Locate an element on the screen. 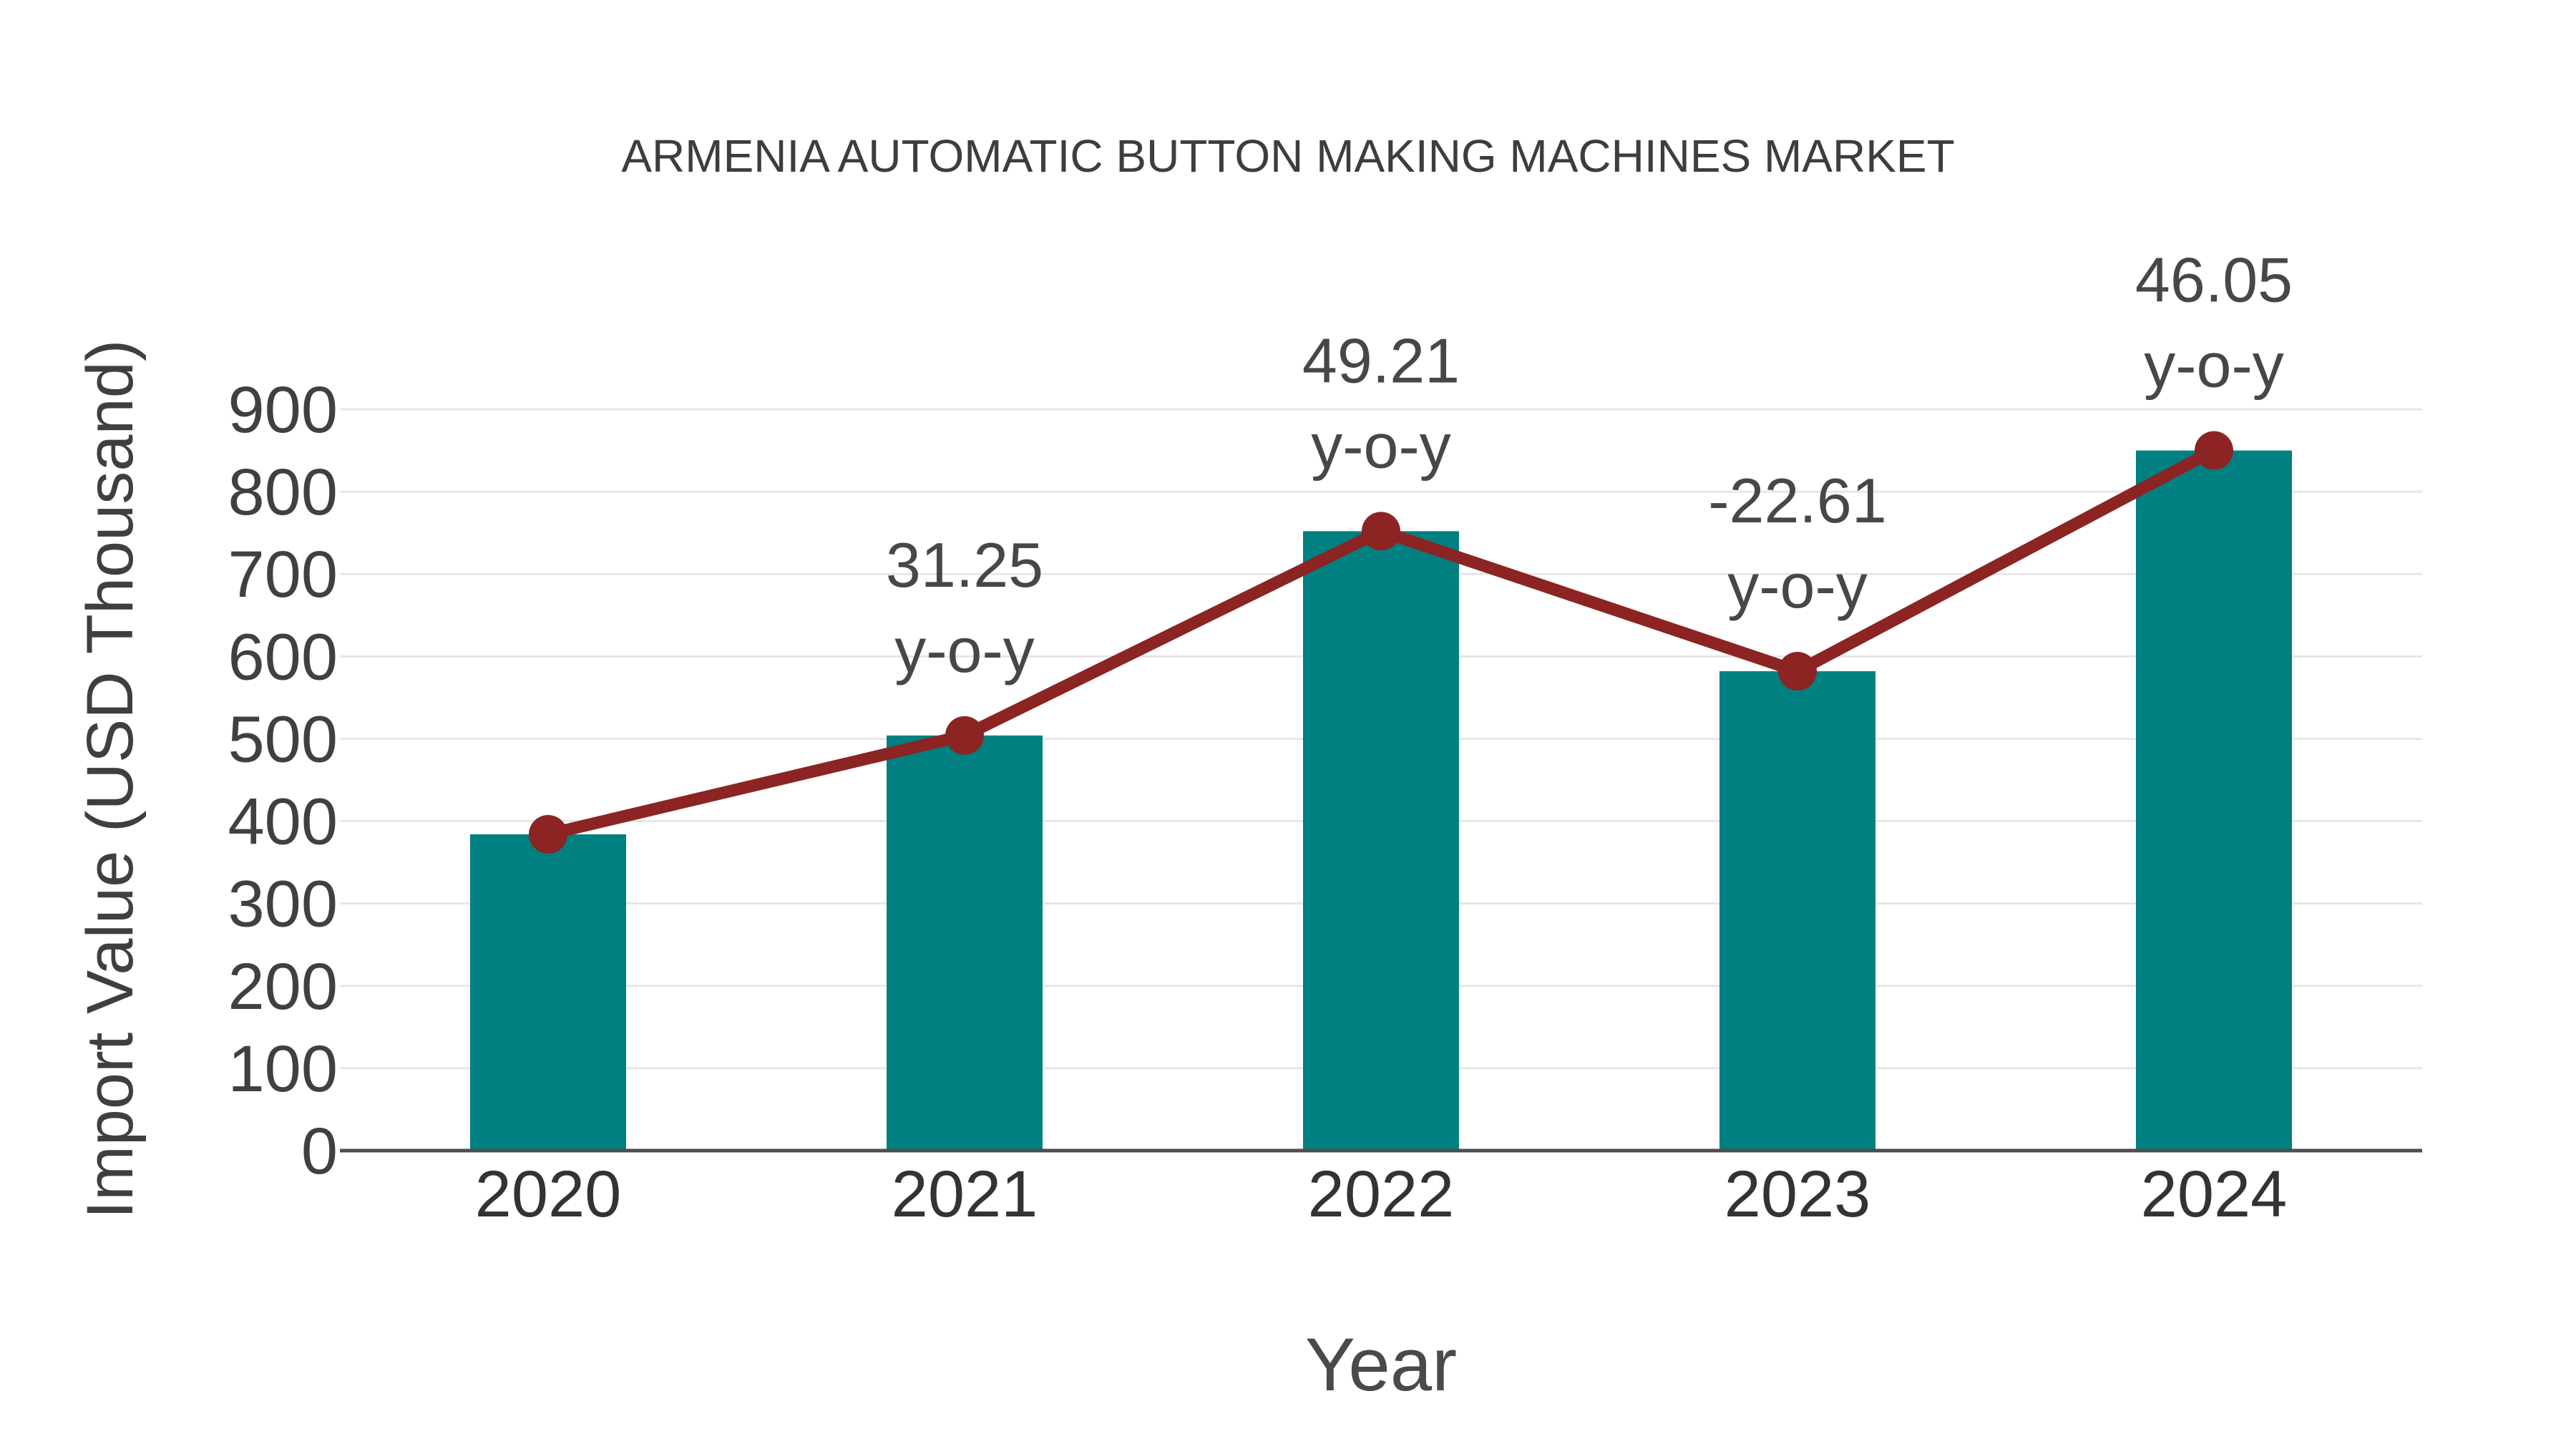  x-tick-label-2022: 2022 is located at coordinates (1381, 1194).